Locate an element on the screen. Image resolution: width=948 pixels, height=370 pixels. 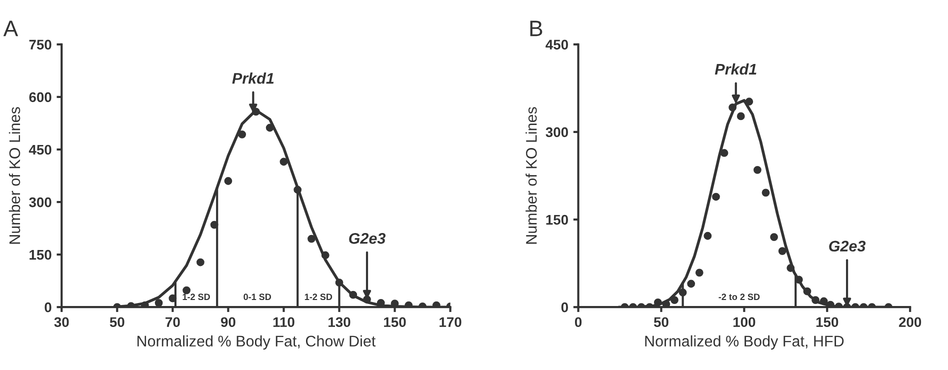
y-tick-label: 600 is located at coordinates (40, 97).